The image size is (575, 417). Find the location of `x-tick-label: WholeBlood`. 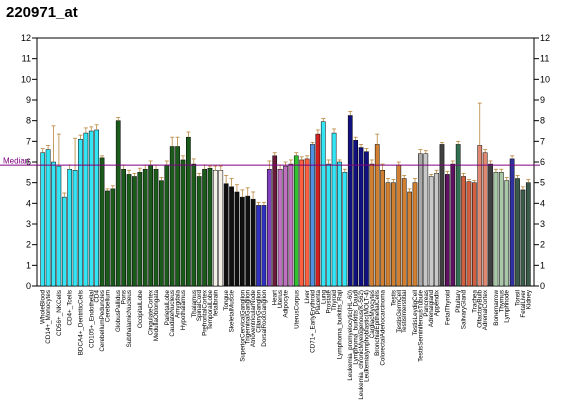

x-tick-label: WholeBlood is located at coordinates (43, 307).